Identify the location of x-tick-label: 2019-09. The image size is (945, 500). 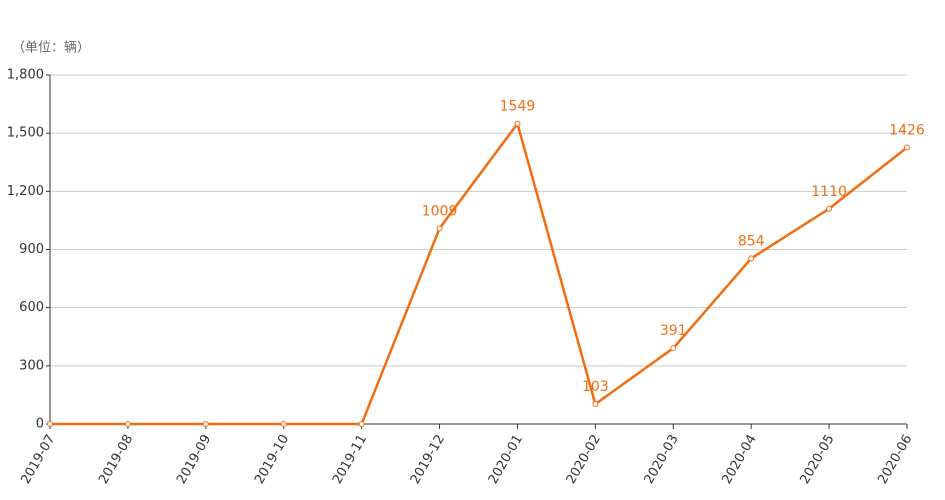
(194, 459).